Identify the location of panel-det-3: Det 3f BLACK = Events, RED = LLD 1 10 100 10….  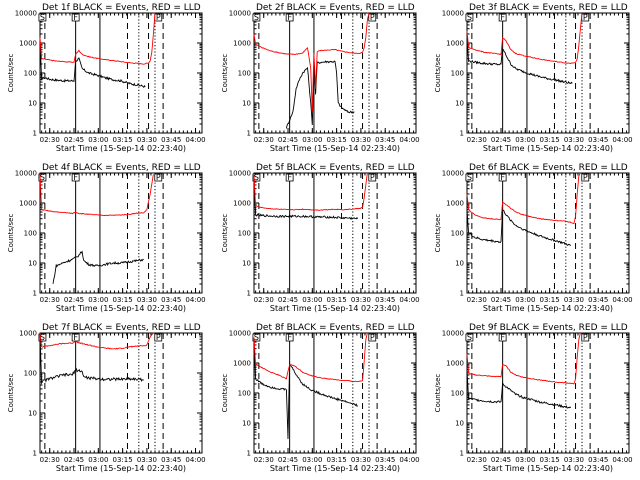
(533, 78).